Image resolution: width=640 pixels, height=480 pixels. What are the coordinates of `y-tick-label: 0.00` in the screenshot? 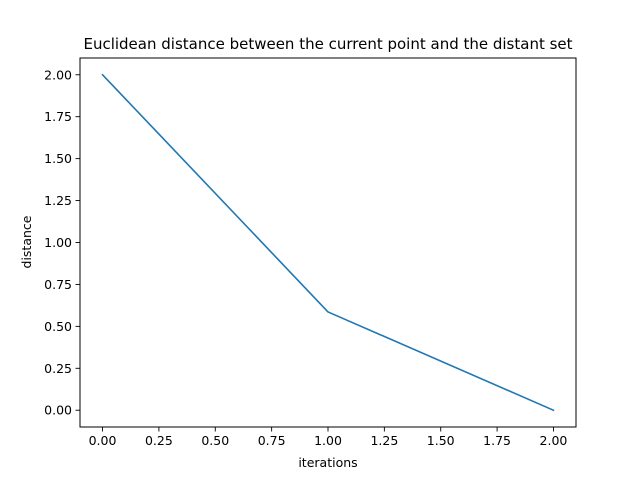 It's located at (58, 410).